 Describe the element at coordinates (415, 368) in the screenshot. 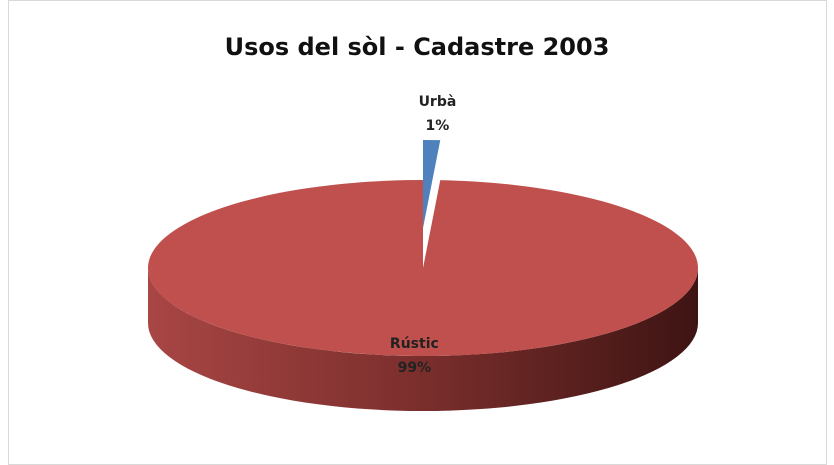

I see `data-label: 99%` at that location.